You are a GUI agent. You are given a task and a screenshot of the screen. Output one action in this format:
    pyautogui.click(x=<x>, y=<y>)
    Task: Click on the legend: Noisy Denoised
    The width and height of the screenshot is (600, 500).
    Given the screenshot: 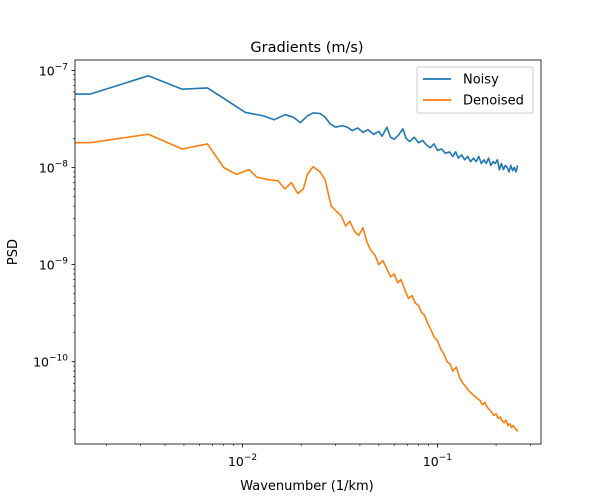 What is the action you would take?
    pyautogui.click(x=475, y=90)
    